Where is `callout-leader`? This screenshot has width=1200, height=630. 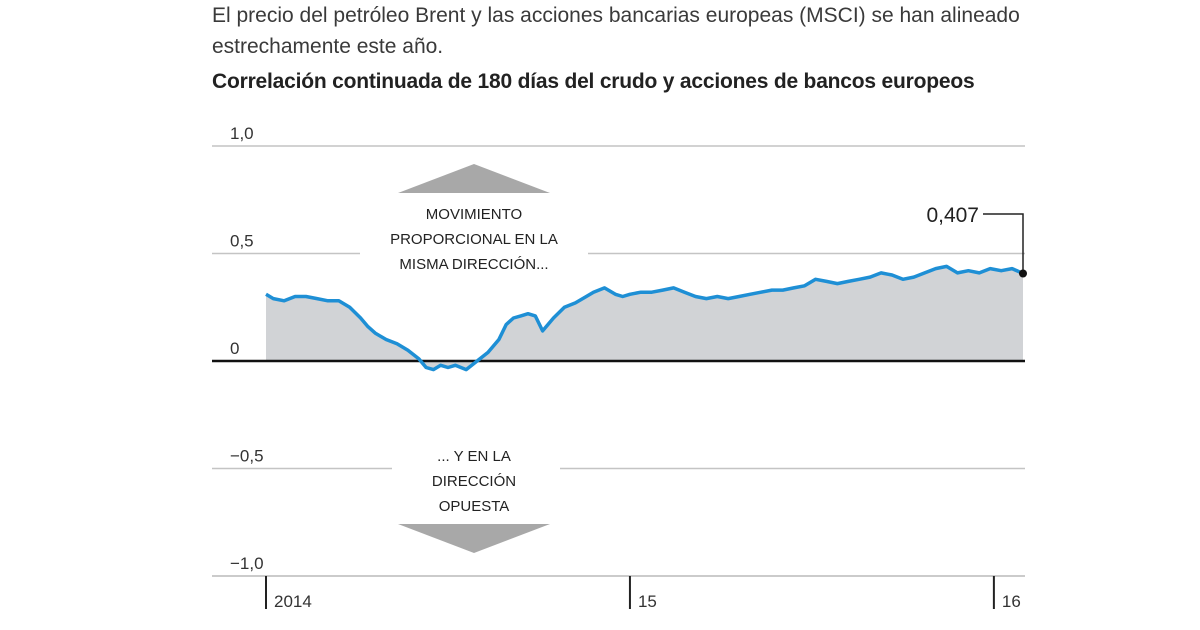 callout-leader is located at coordinates (1003, 243).